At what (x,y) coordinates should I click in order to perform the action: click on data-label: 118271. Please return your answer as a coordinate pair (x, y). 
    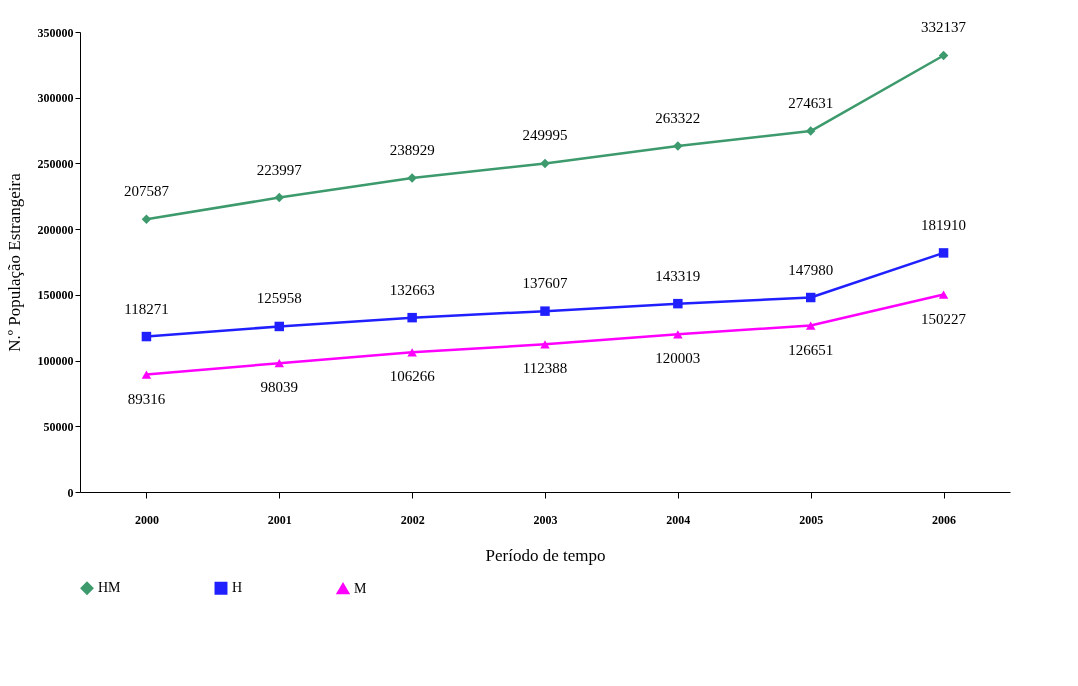
    Looking at the image, I should click on (146, 308).